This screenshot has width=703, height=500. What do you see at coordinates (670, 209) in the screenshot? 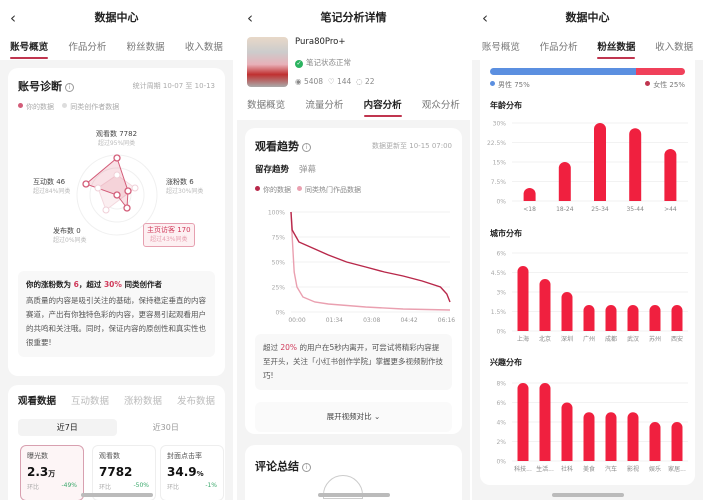
I see `x-tick-label: >44` at bounding box center [670, 209].